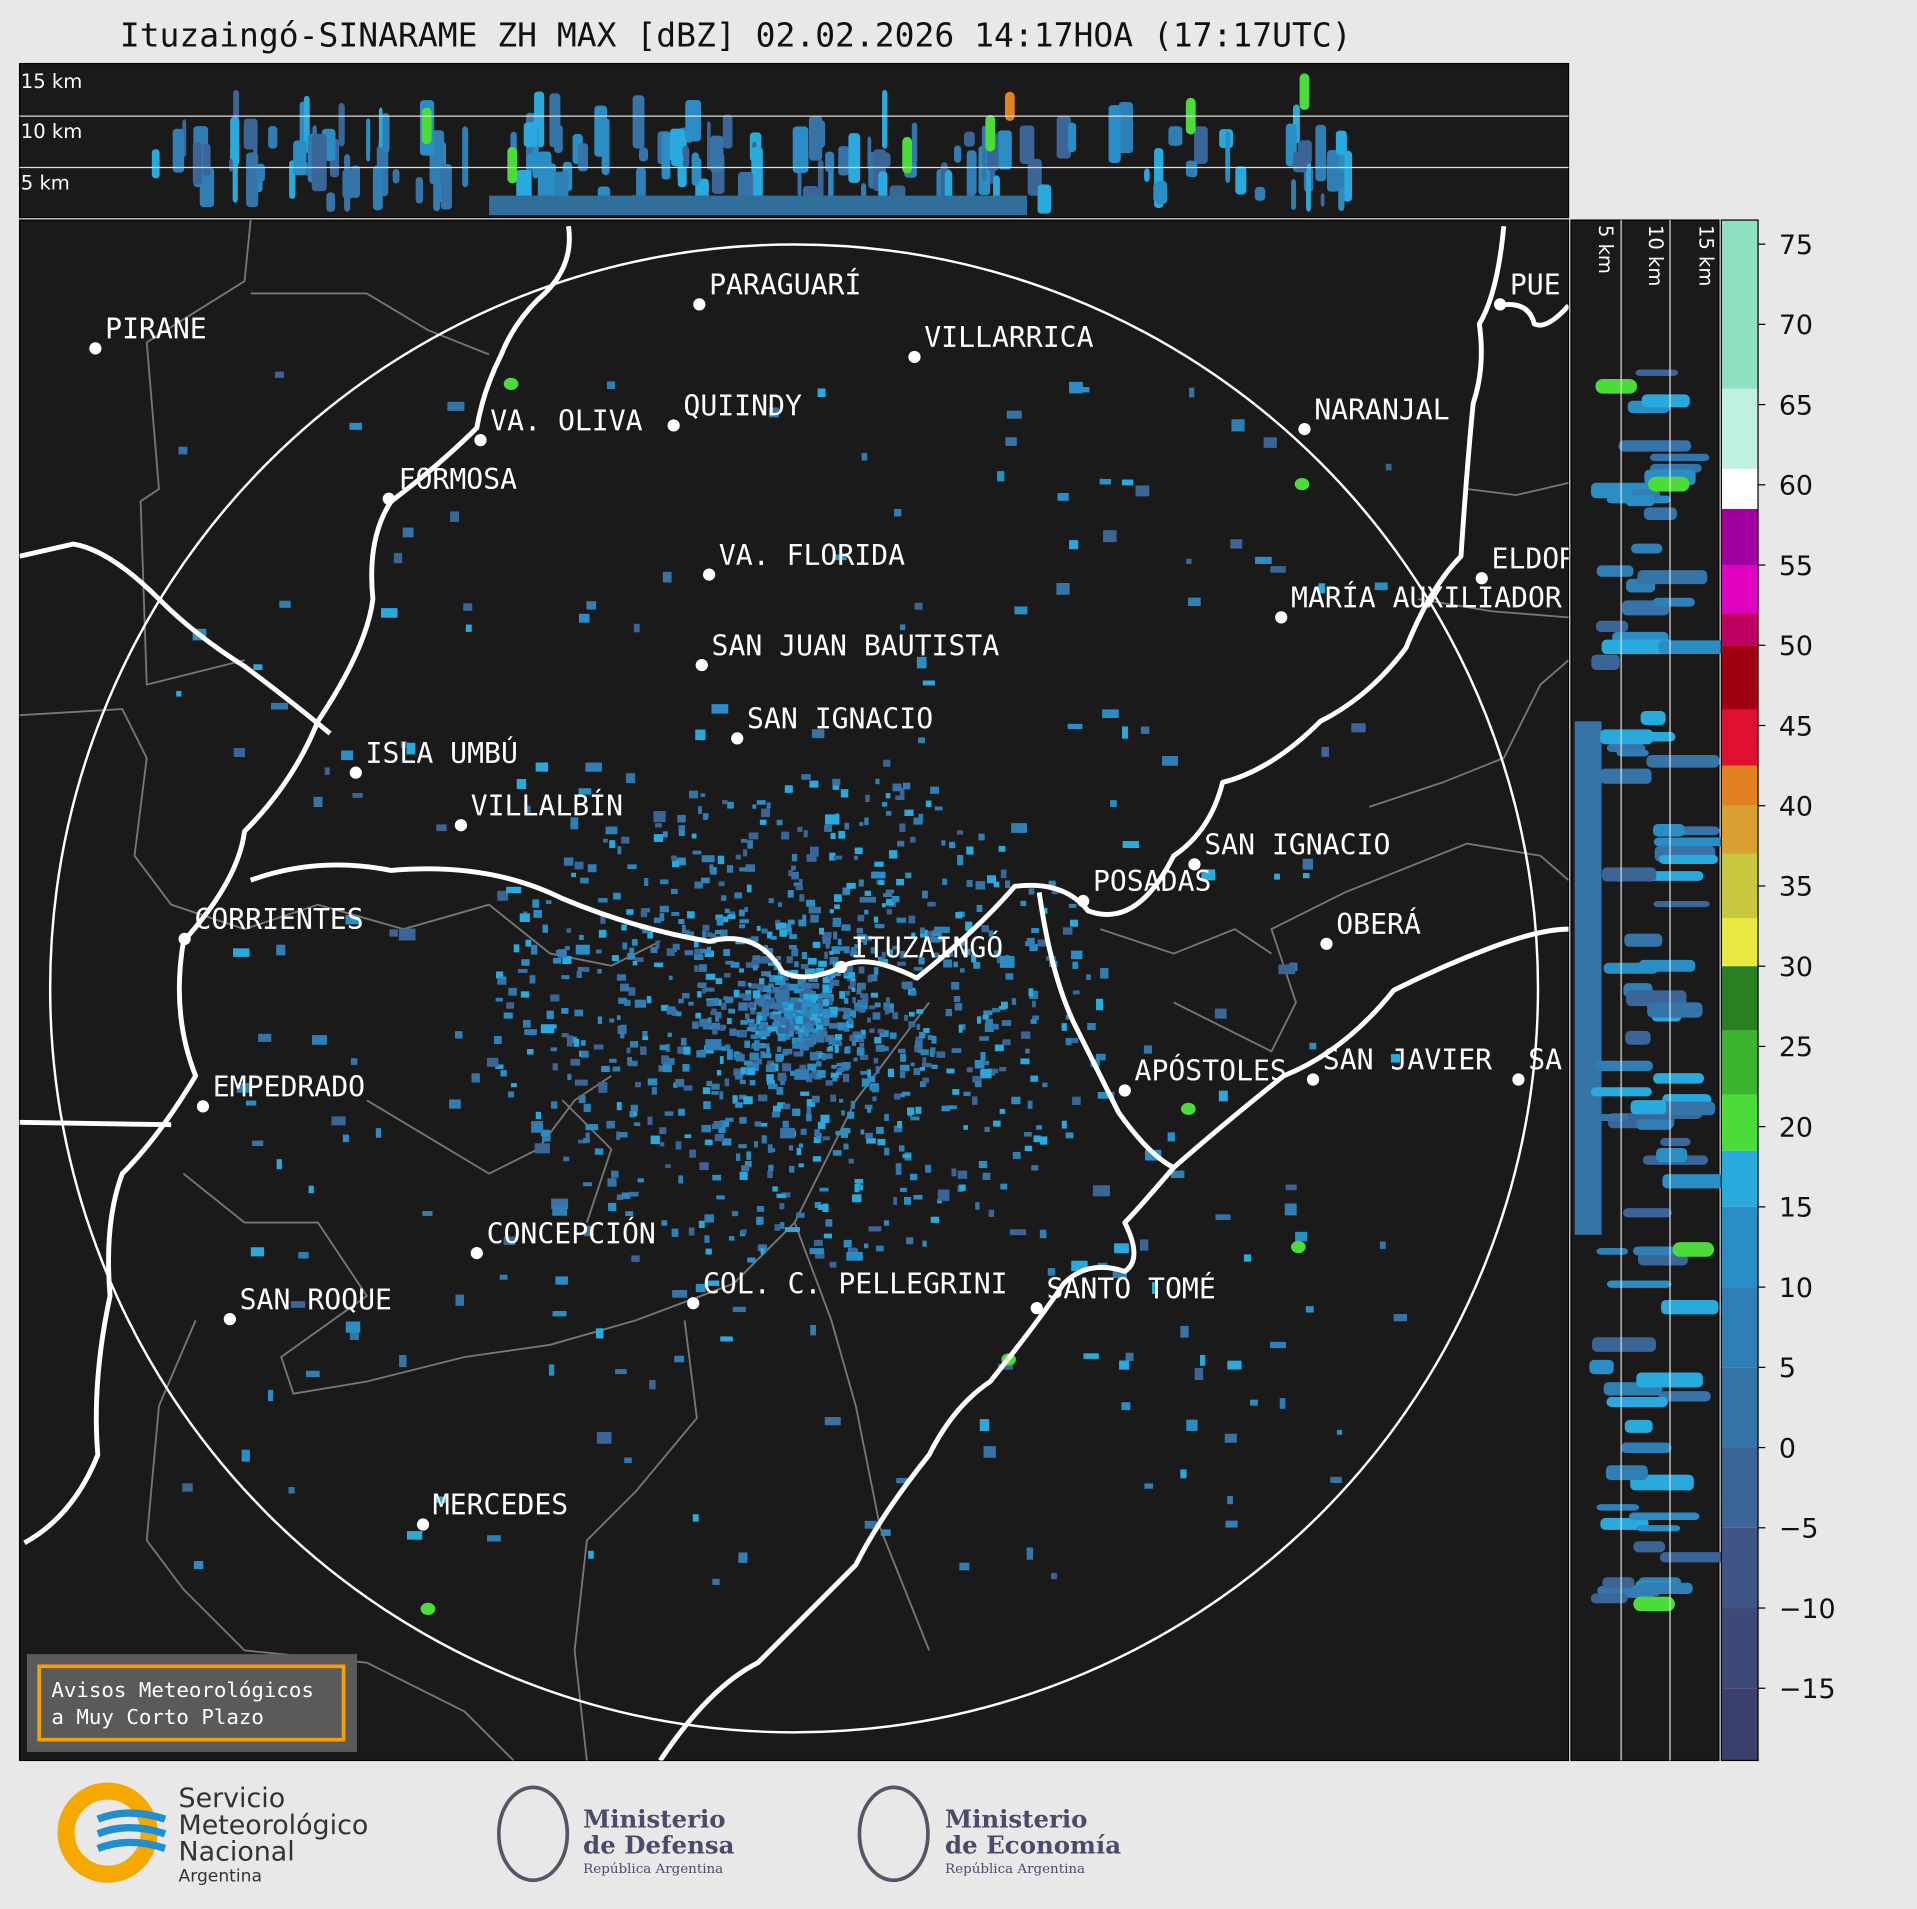  Describe the element at coordinates (1033, 1844) in the screenshot. I see `logo-text: de Economía` at that location.